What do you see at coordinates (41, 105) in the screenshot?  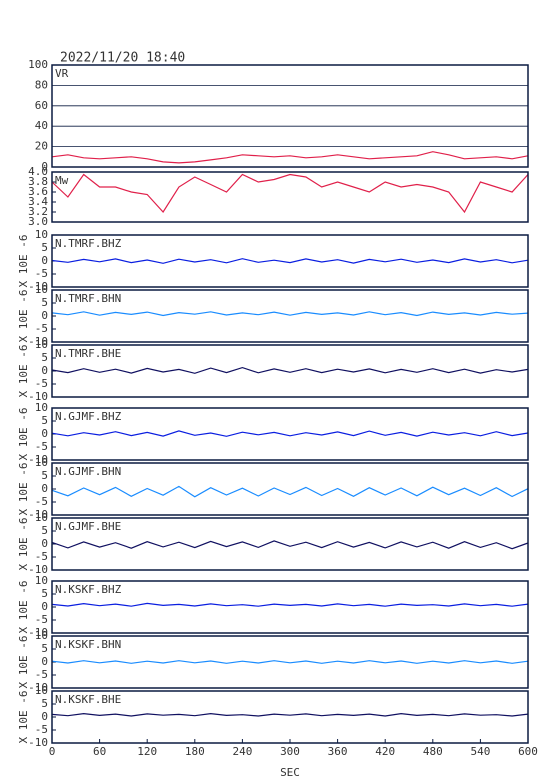 I see `y-tick-label: 60` at bounding box center [41, 105].